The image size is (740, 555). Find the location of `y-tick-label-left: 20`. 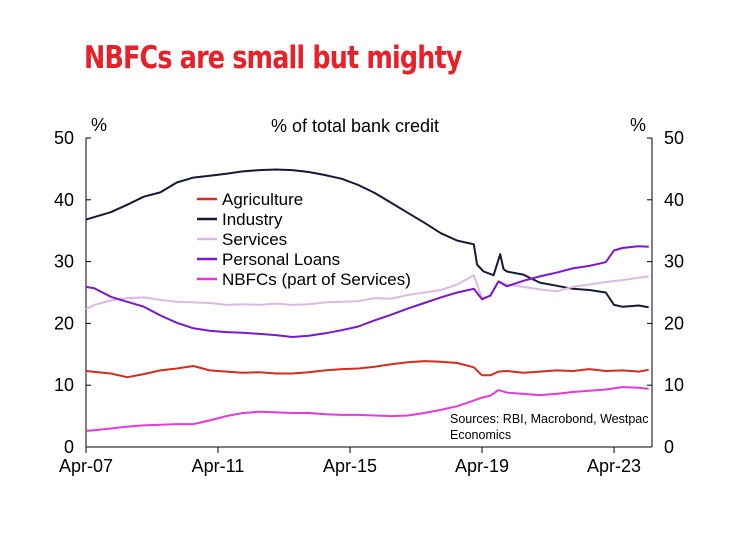

y-tick-label-left: 20 is located at coordinates (64, 323).